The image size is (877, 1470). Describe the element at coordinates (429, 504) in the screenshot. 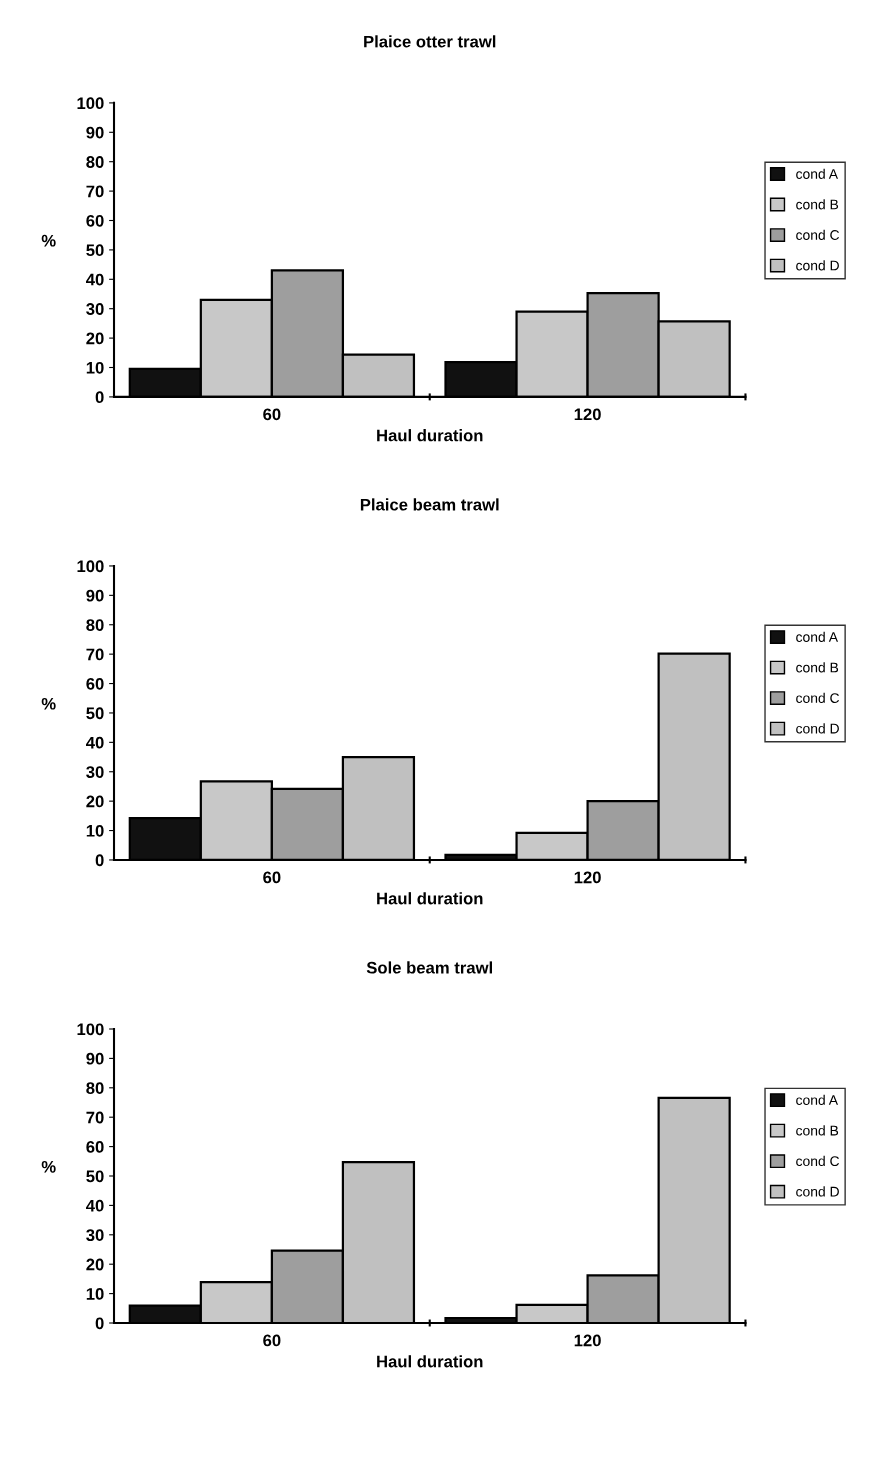

I see `chart-title: Plaice beam trawl` at that location.